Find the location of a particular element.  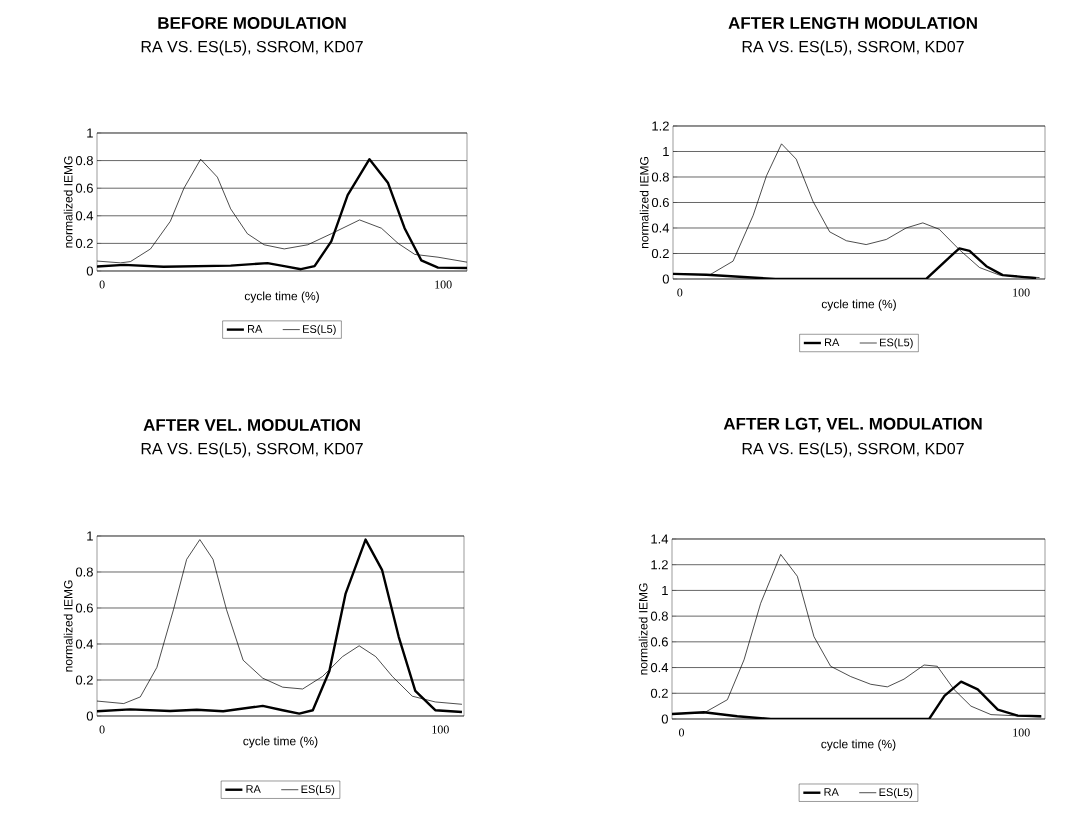

y-tick-label: 1.4 is located at coordinates (660, 539).